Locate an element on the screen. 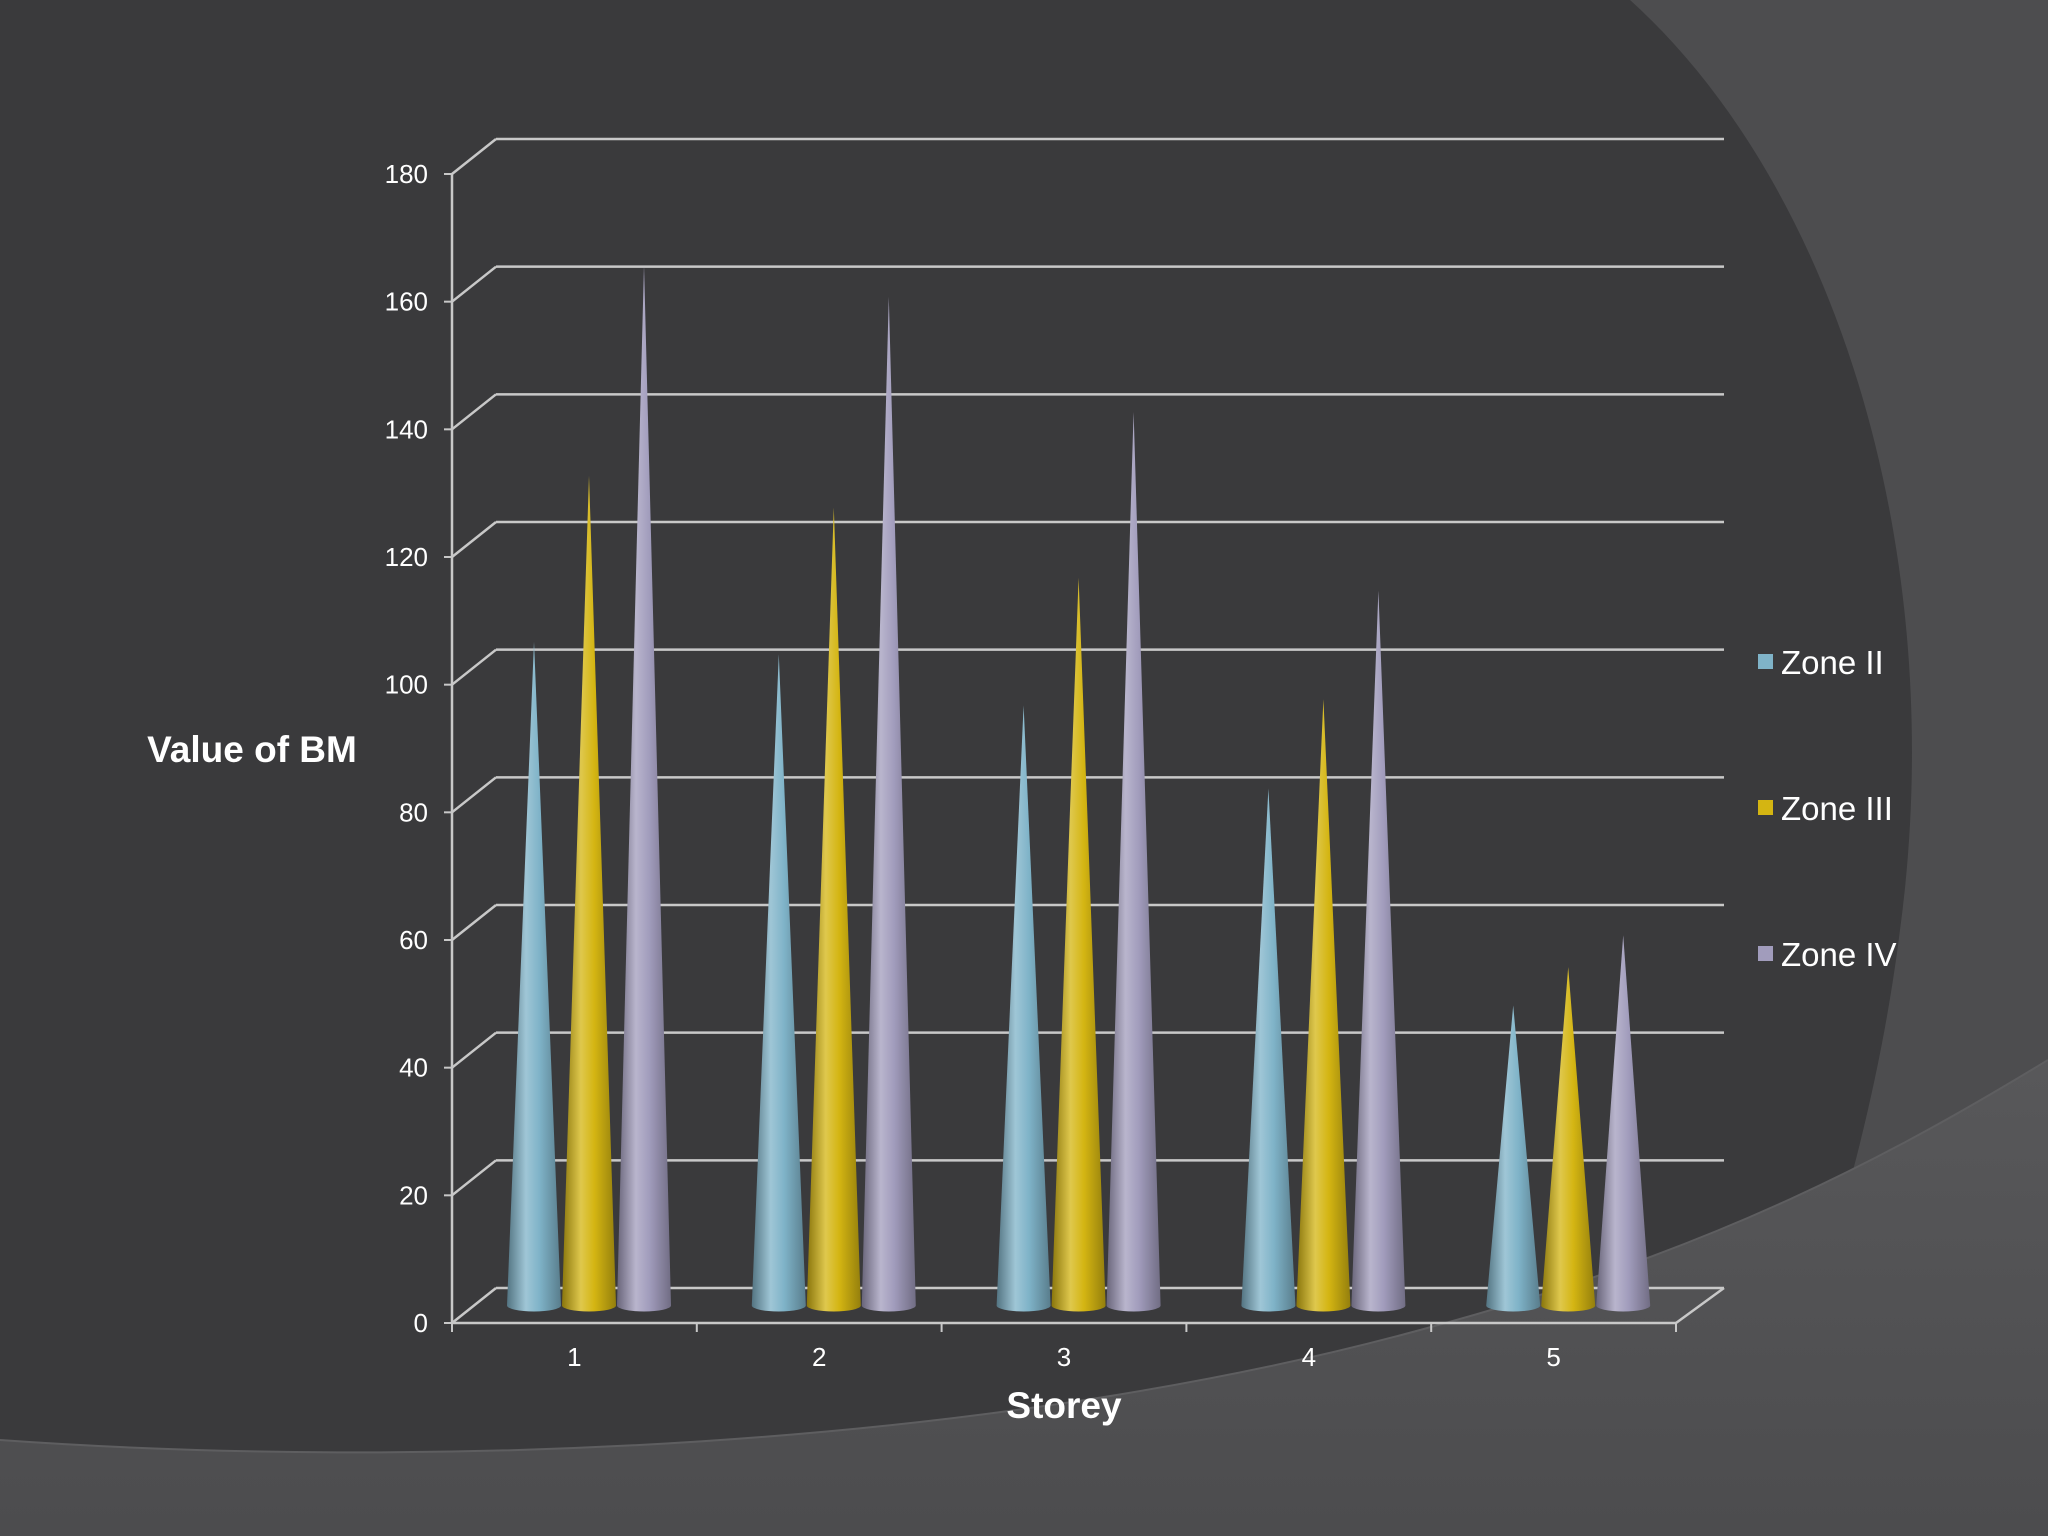  y-tick-label: 60 is located at coordinates (413, 940).